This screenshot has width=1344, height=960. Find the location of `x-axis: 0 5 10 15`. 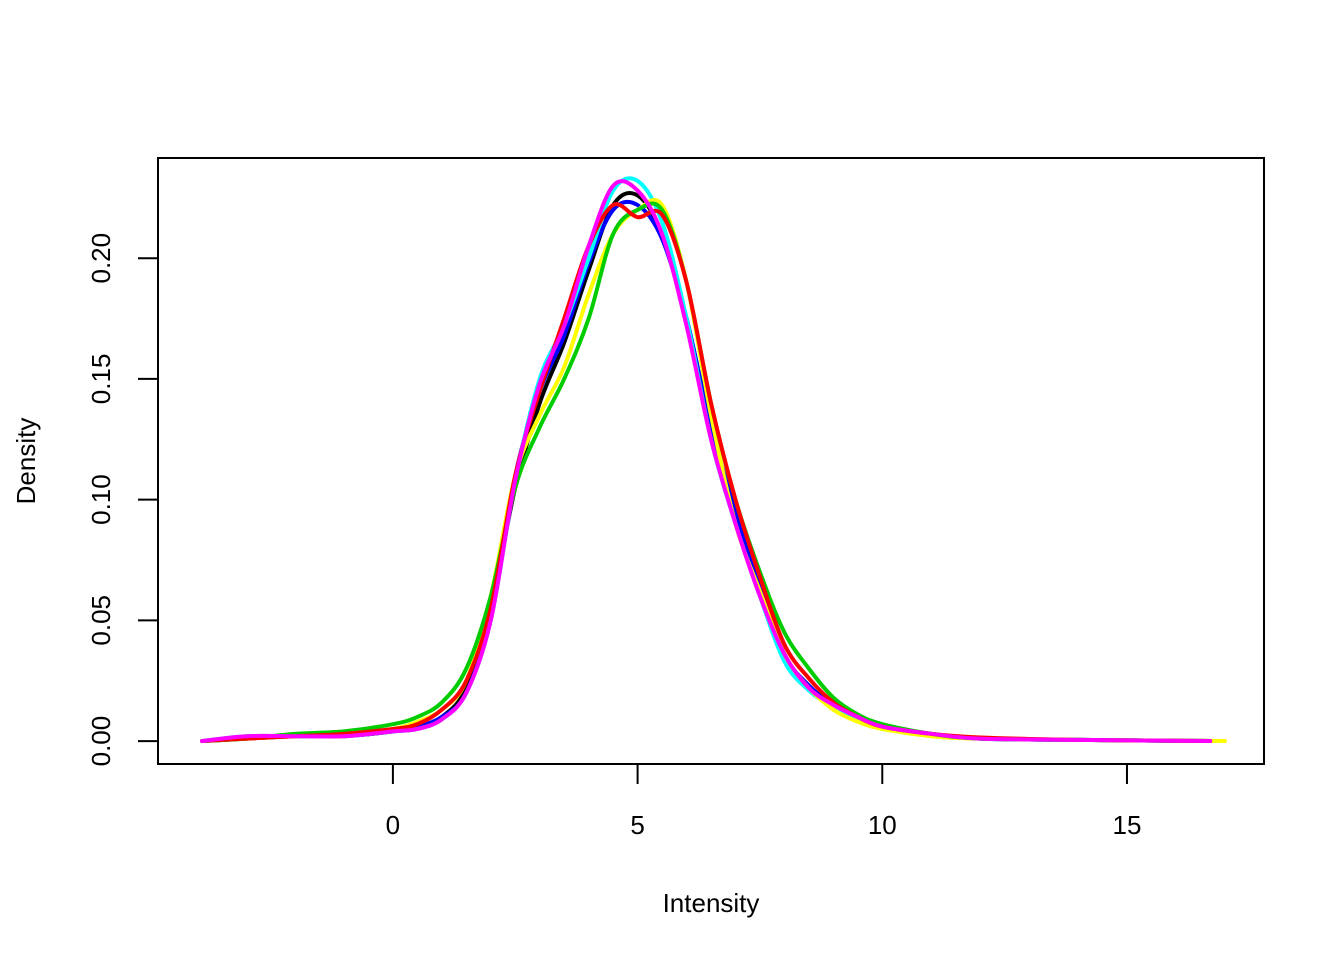

x-axis: 0 5 10 15 is located at coordinates (764, 801).